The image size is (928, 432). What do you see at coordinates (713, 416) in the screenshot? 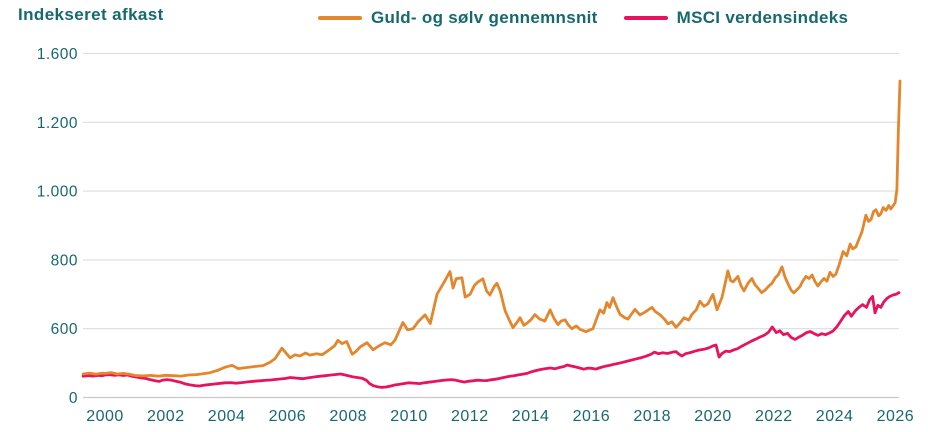
I see `x-tick-label: 2020` at bounding box center [713, 416].